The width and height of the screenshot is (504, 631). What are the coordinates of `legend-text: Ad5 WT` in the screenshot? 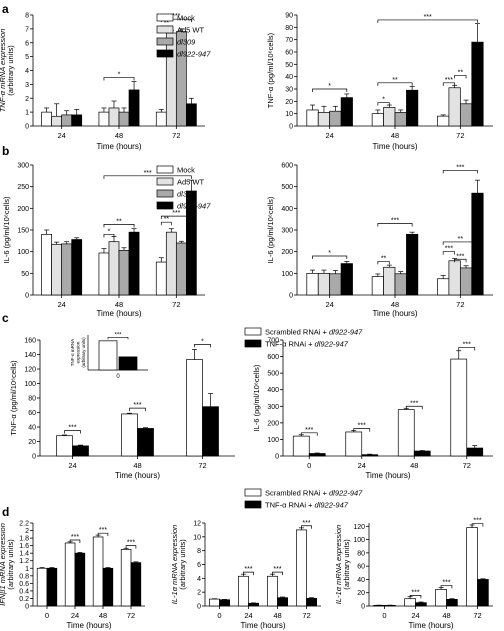 It's located at (191, 30).